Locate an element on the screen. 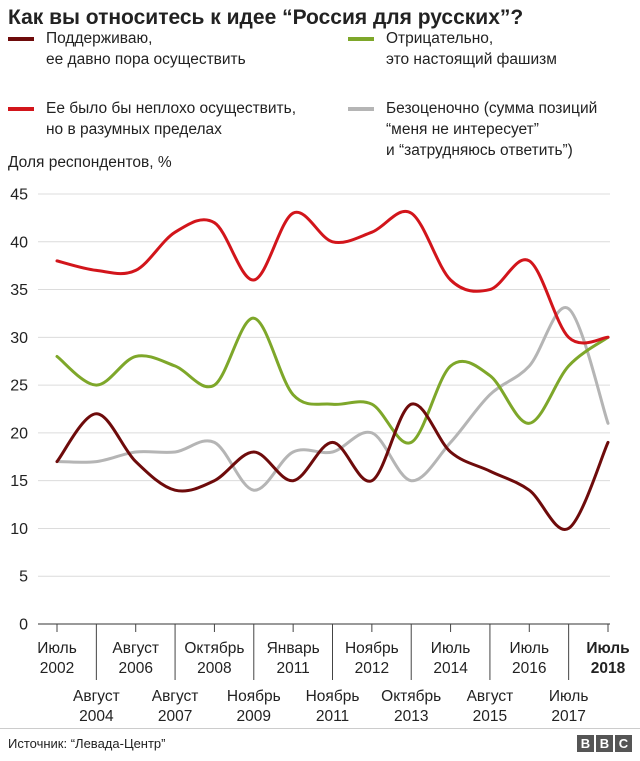  y-tick-label: 15 is located at coordinates (19, 481).